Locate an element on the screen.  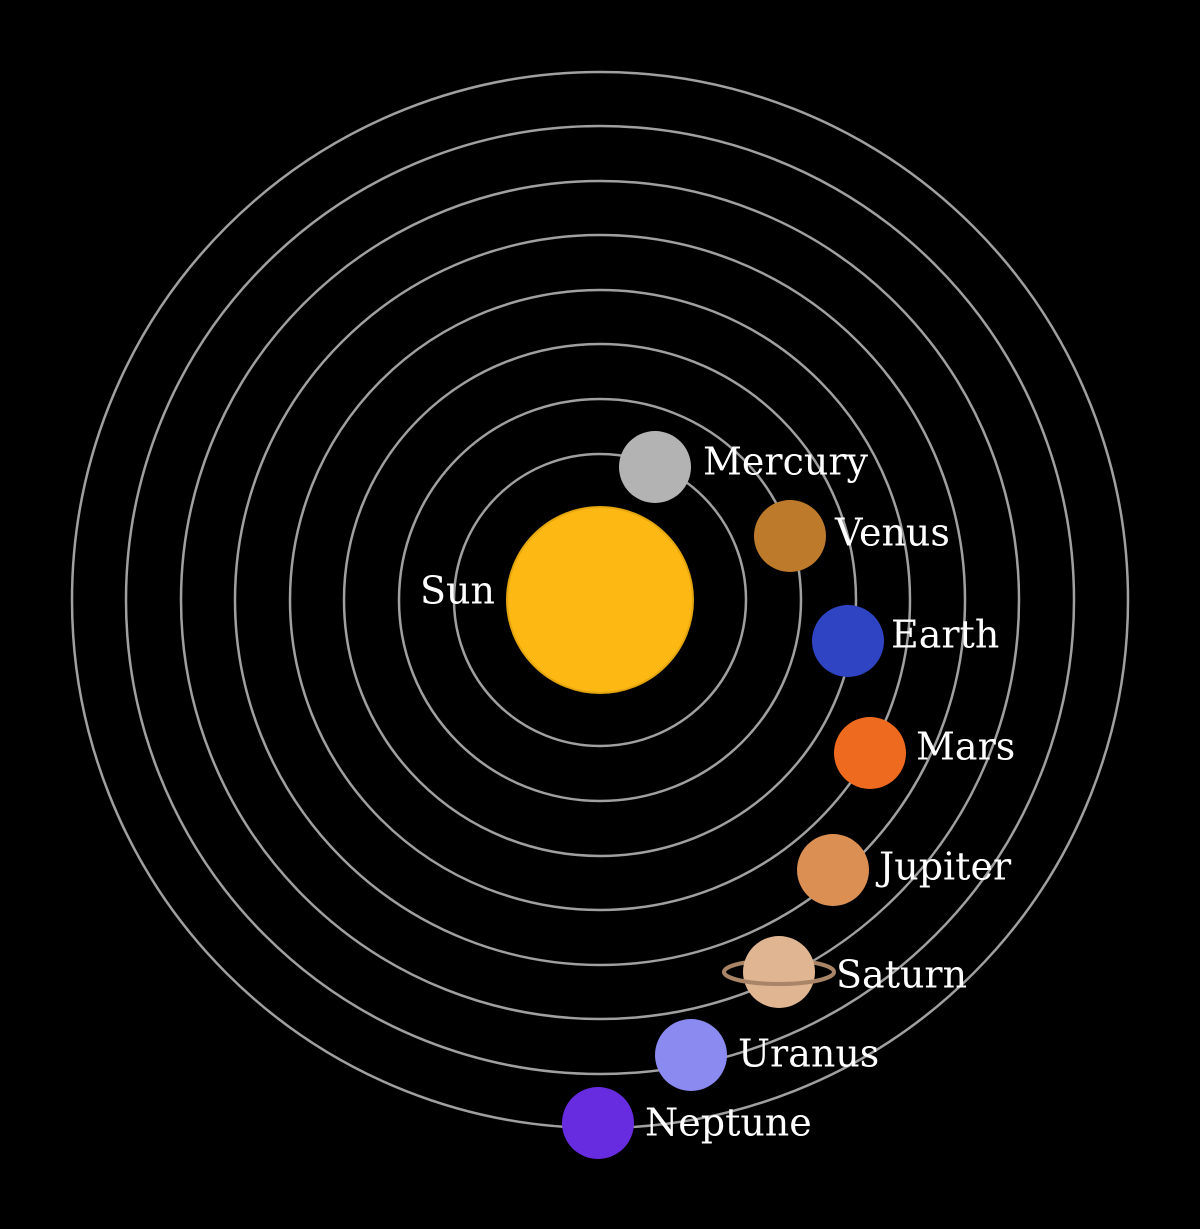
planet-neptune-label: Neptune is located at coordinates (728, 1123).